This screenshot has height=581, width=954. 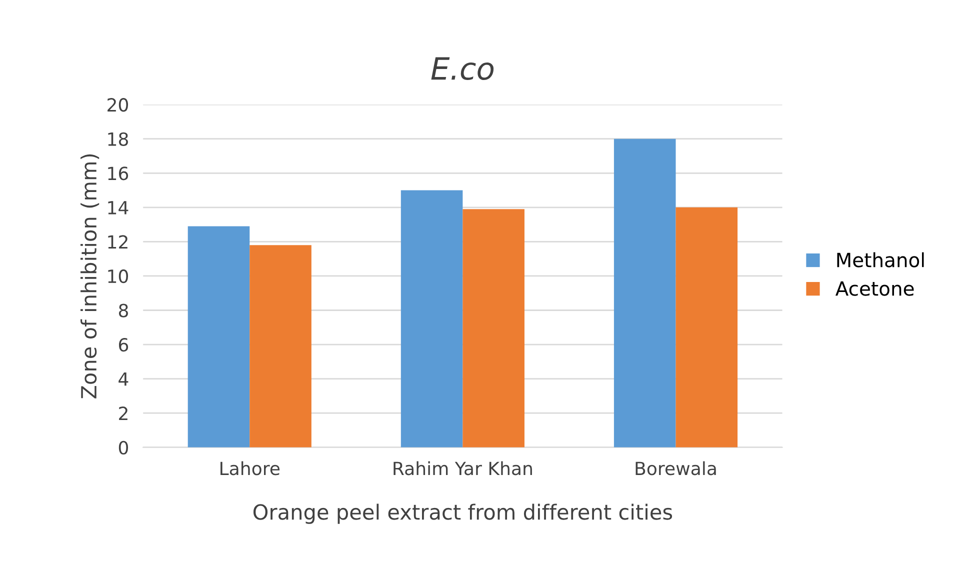 I want to click on y-tick-label: 10, so click(x=118, y=276).